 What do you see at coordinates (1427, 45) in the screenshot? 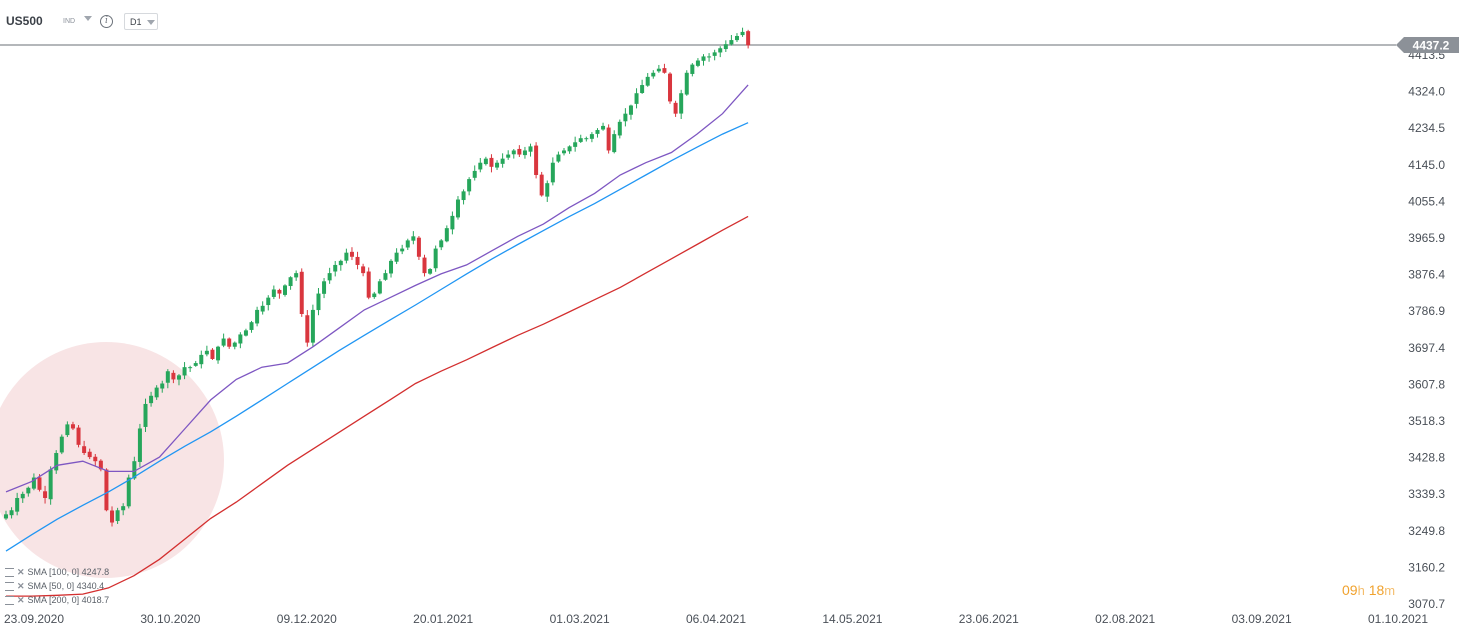
I see `last-price-marker: 4437.2` at bounding box center [1427, 45].